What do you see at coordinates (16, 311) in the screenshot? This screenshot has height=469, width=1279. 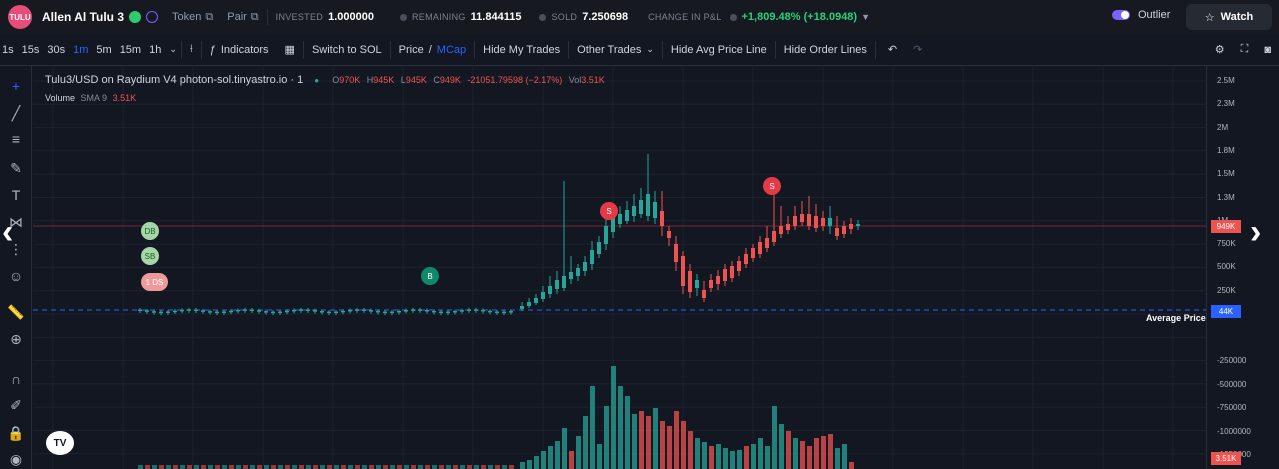 I see `ruler-icon: 📏` at bounding box center [16, 311].